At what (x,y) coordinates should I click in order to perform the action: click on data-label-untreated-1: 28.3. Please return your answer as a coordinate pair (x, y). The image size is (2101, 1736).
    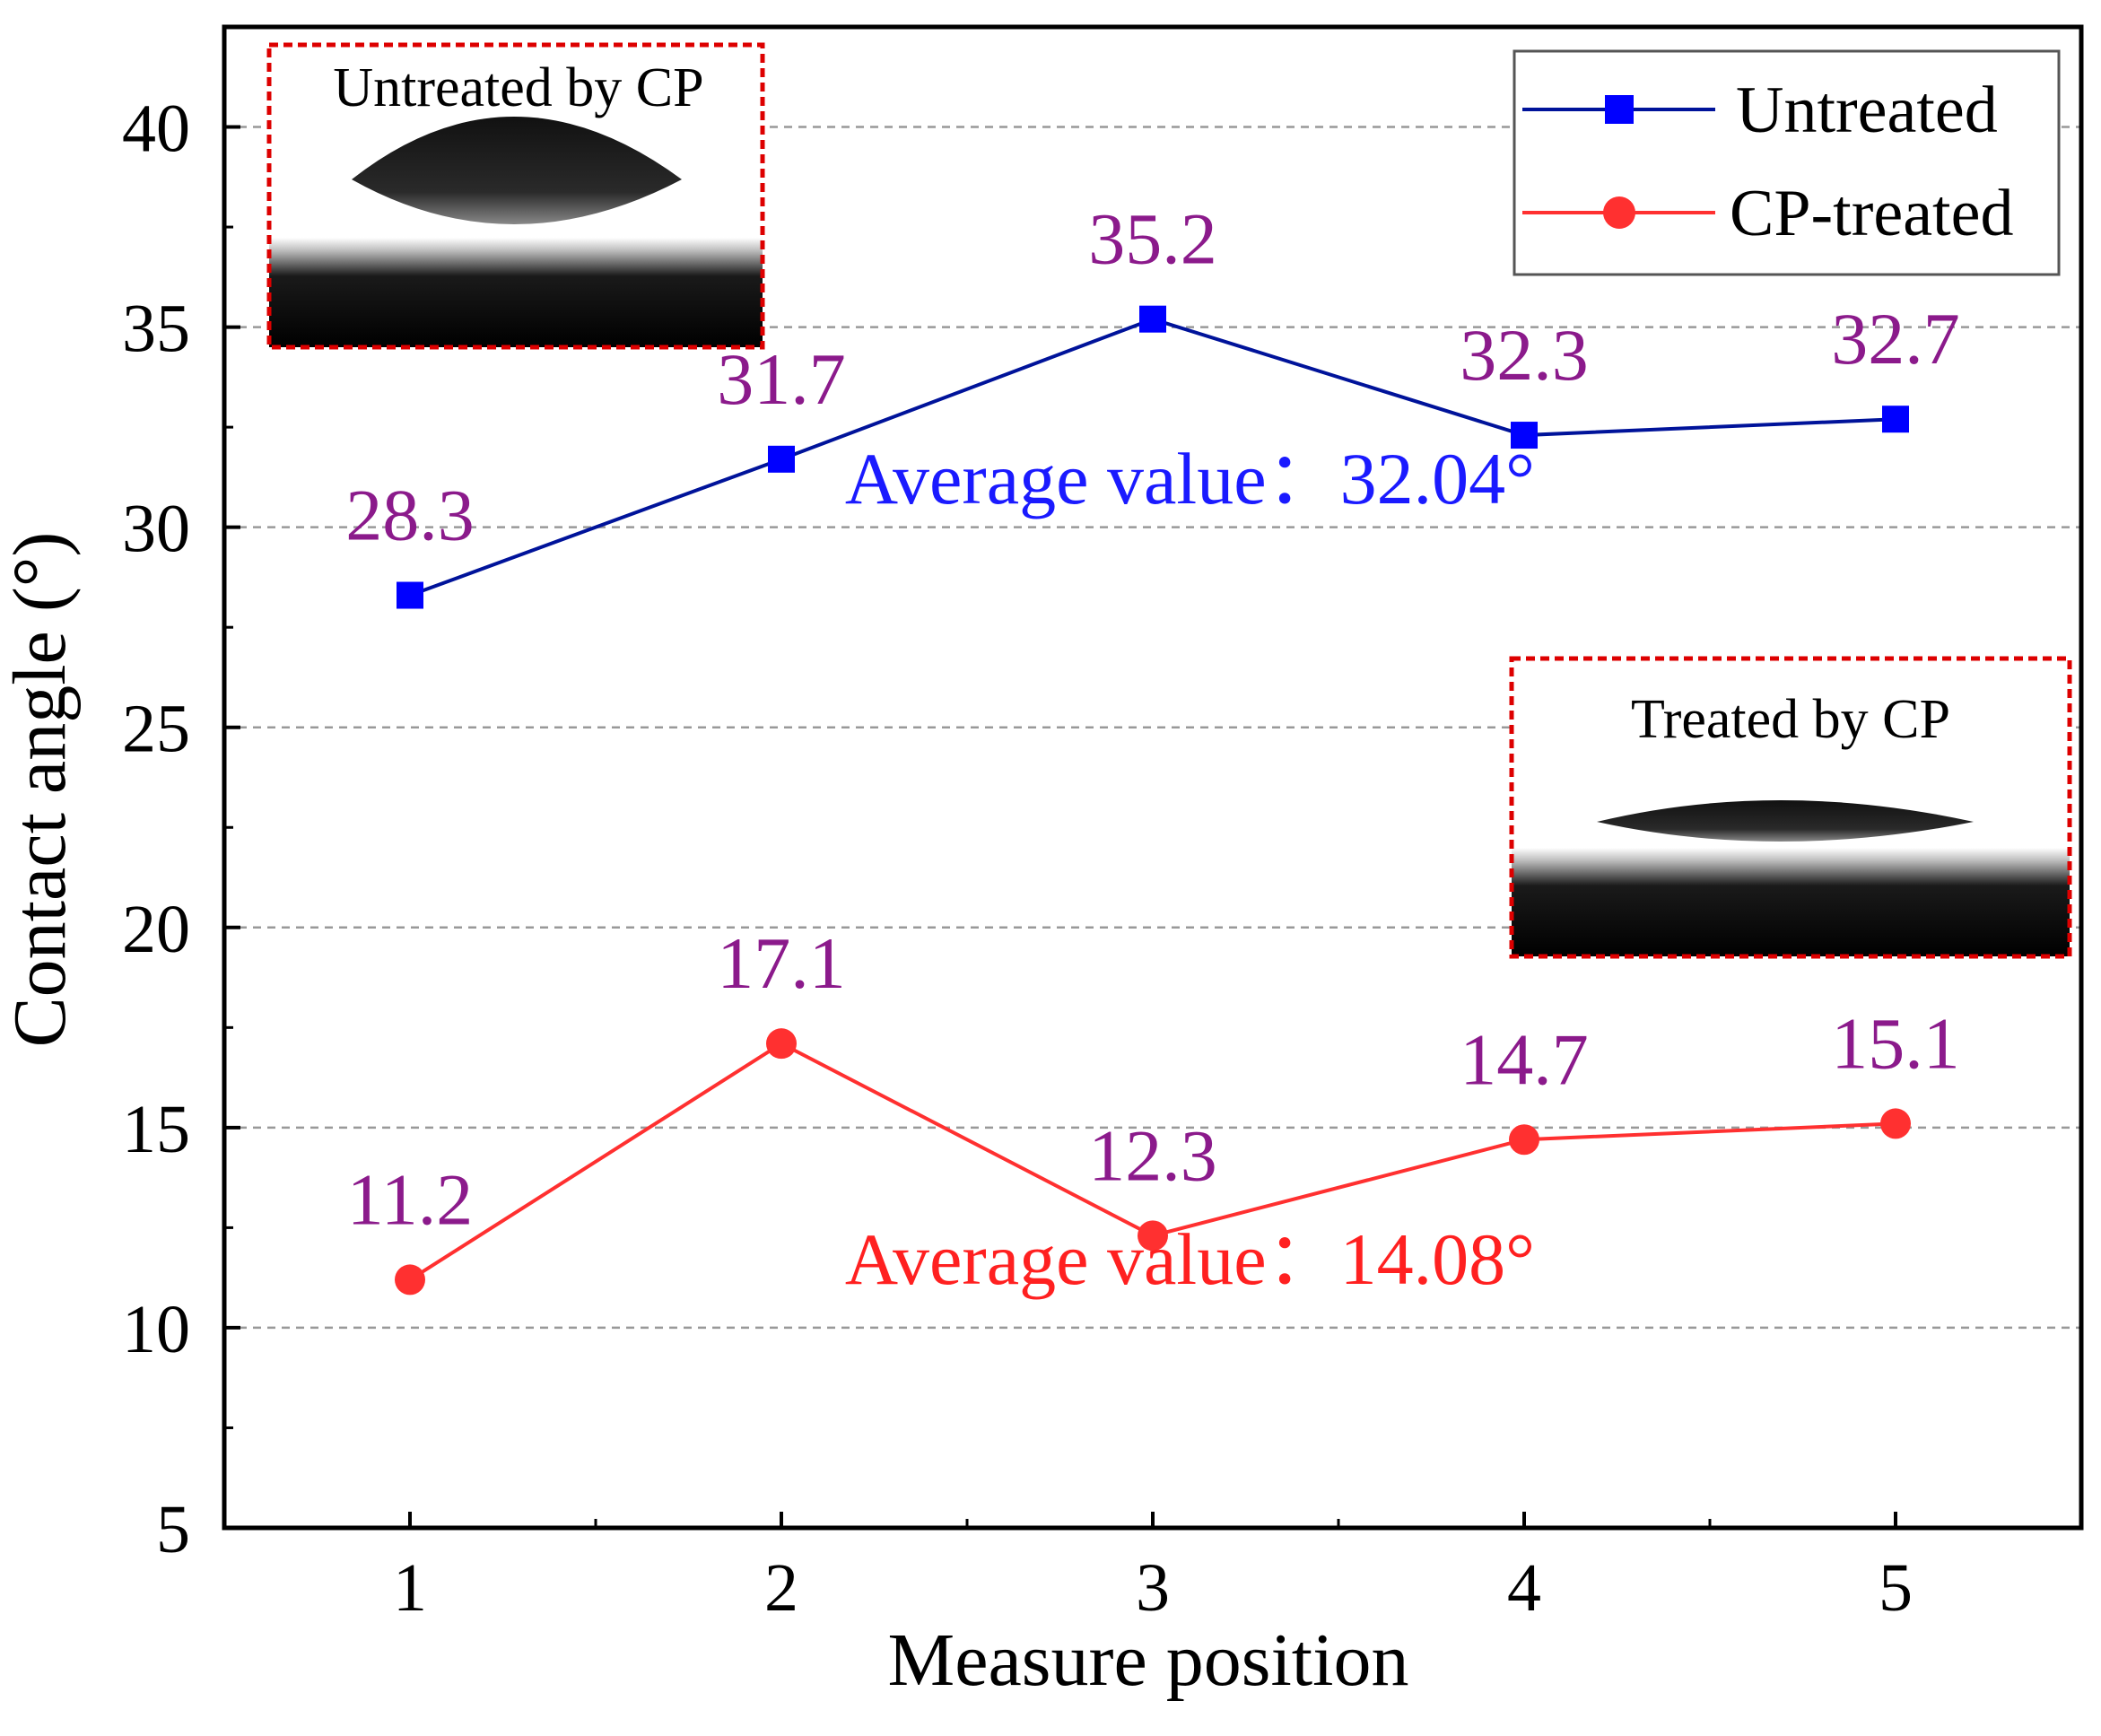
    Looking at the image, I should click on (410, 516).